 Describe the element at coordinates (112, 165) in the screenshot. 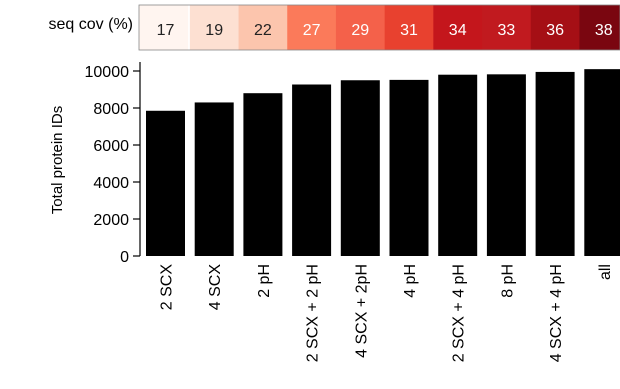

I see `y-ticks: 0 2000 4000 6000 8000 10000` at that location.